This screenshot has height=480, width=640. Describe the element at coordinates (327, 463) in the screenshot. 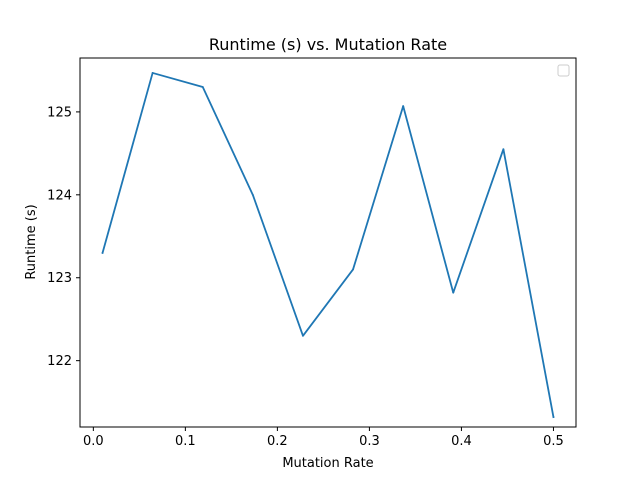

I see `x-axis-title: Mutation Rate` at that location.